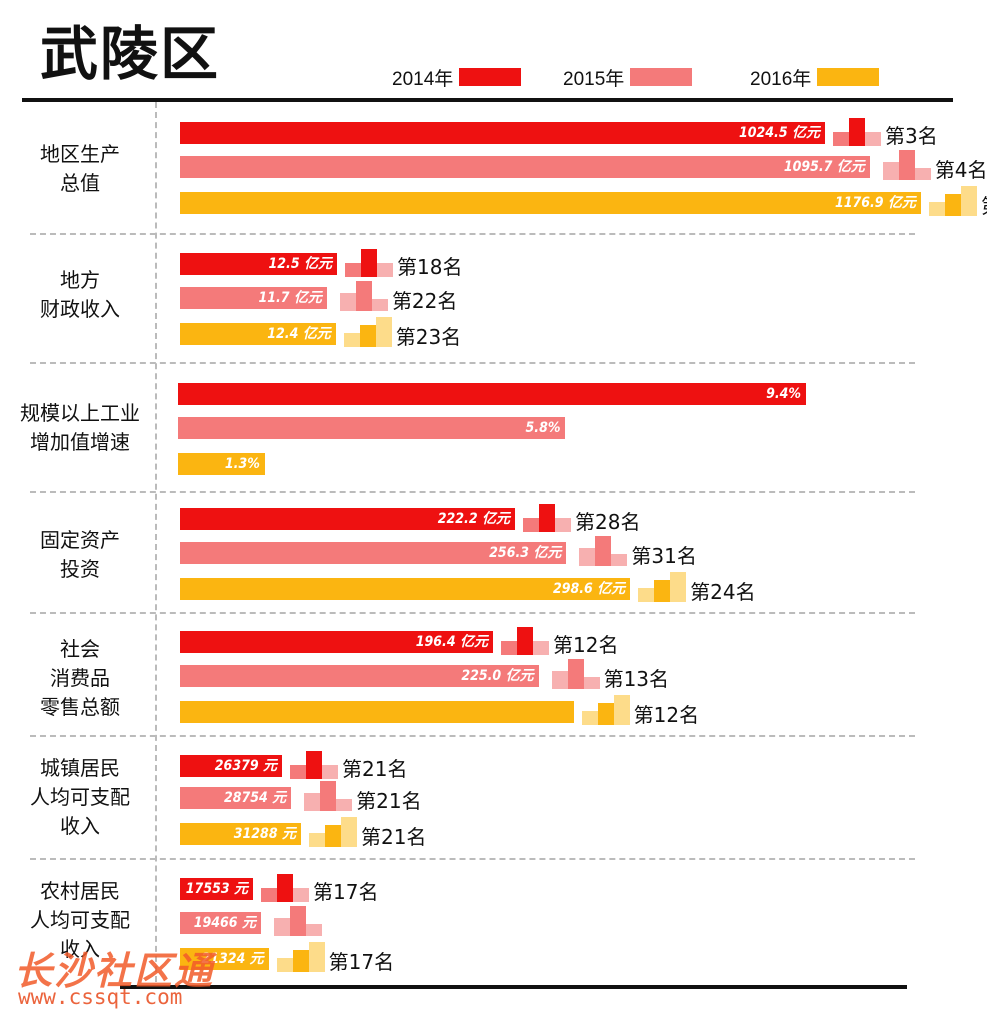 The image size is (987, 1021). What do you see at coordinates (636, 679) in the screenshot?
I see `rank-label: 第13名` at bounding box center [636, 679].